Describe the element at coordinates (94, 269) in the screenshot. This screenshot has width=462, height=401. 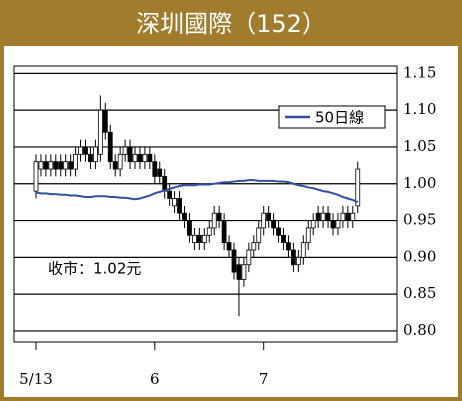
I see `annotation: 收市：1.02元` at that location.